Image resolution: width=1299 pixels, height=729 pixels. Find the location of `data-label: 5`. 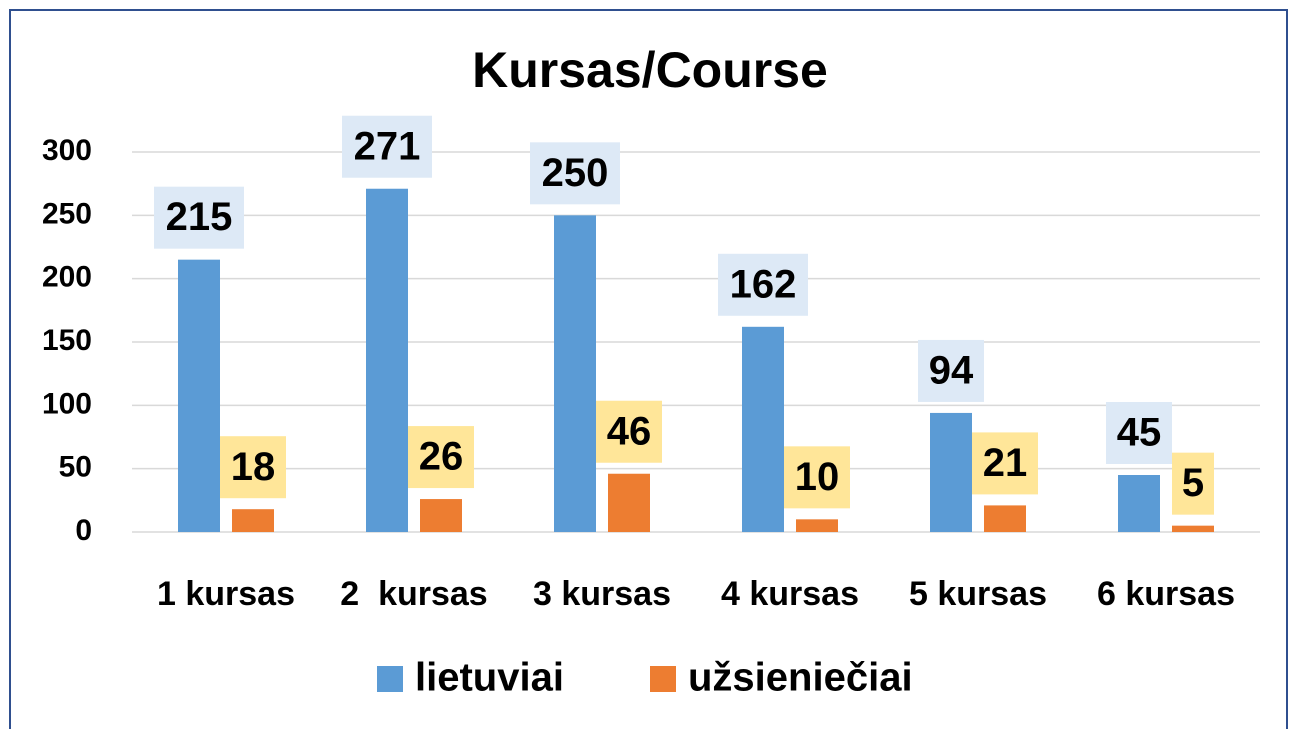

data-label: 5 is located at coordinates (1193, 483).